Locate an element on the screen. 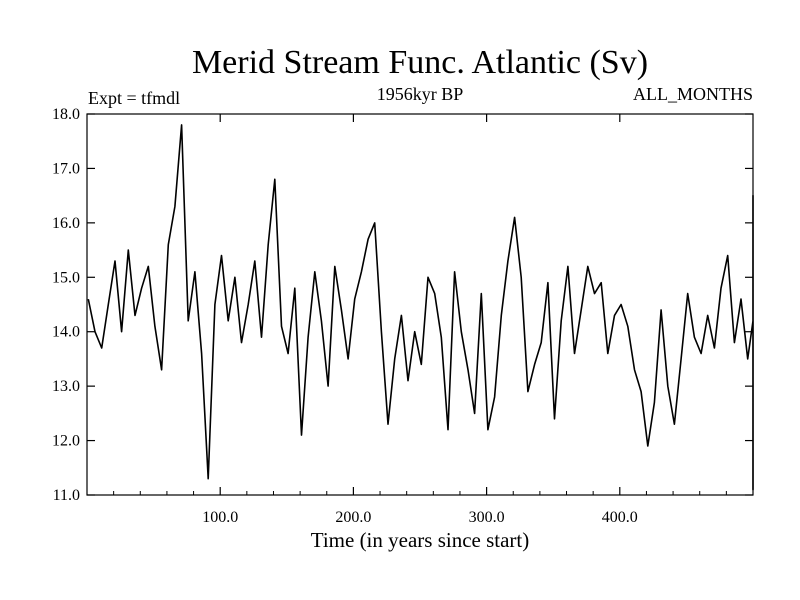 The width and height of the screenshot is (800, 600). y-tick-label: 14.0 is located at coordinates (66, 332).